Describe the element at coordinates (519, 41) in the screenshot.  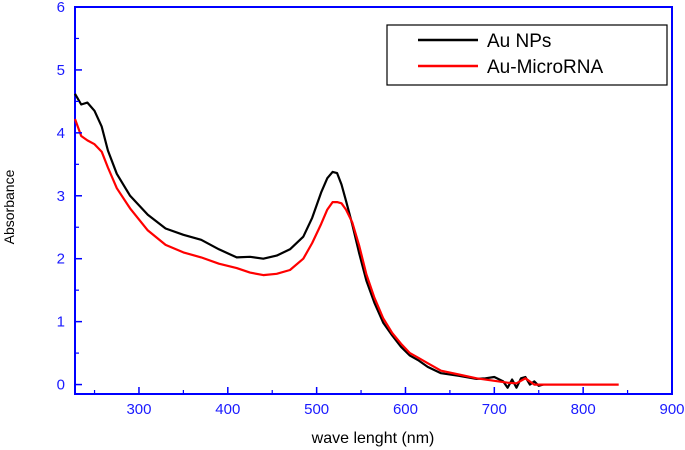
I see `legend-label-au-nps: Au NPs` at that location.